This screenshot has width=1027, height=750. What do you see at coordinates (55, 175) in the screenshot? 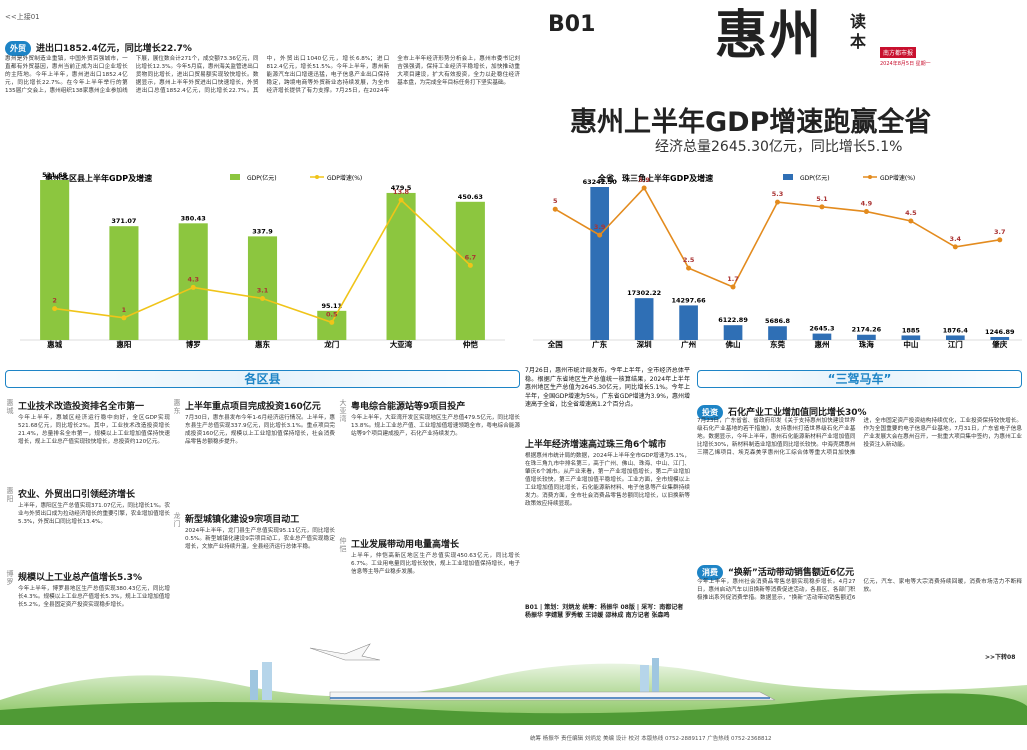
I see `bar-value-label: 521.68` at bounding box center [55, 175].